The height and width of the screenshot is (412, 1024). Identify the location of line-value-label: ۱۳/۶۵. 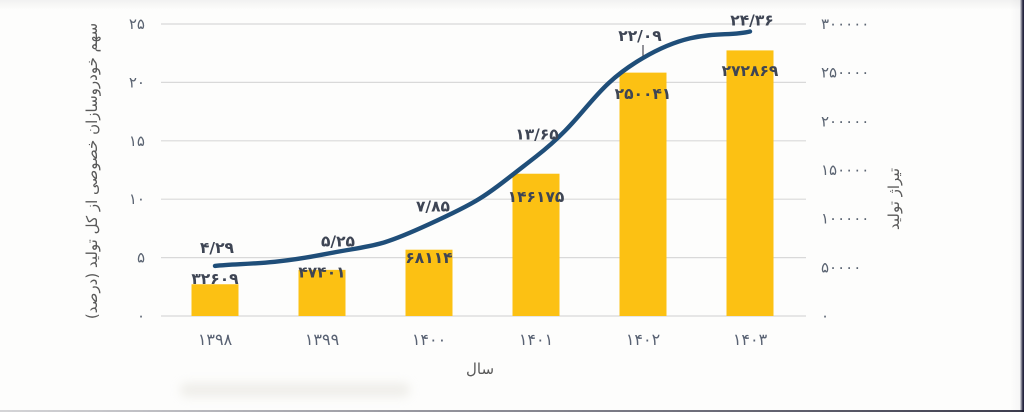
(537, 135).